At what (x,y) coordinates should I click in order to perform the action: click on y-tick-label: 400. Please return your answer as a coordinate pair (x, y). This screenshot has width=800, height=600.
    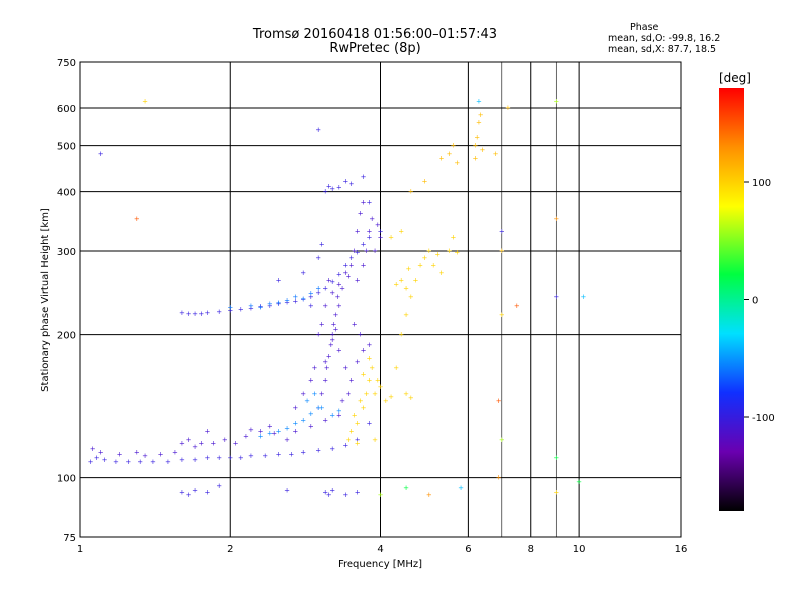
    Looking at the image, I should click on (66, 193).